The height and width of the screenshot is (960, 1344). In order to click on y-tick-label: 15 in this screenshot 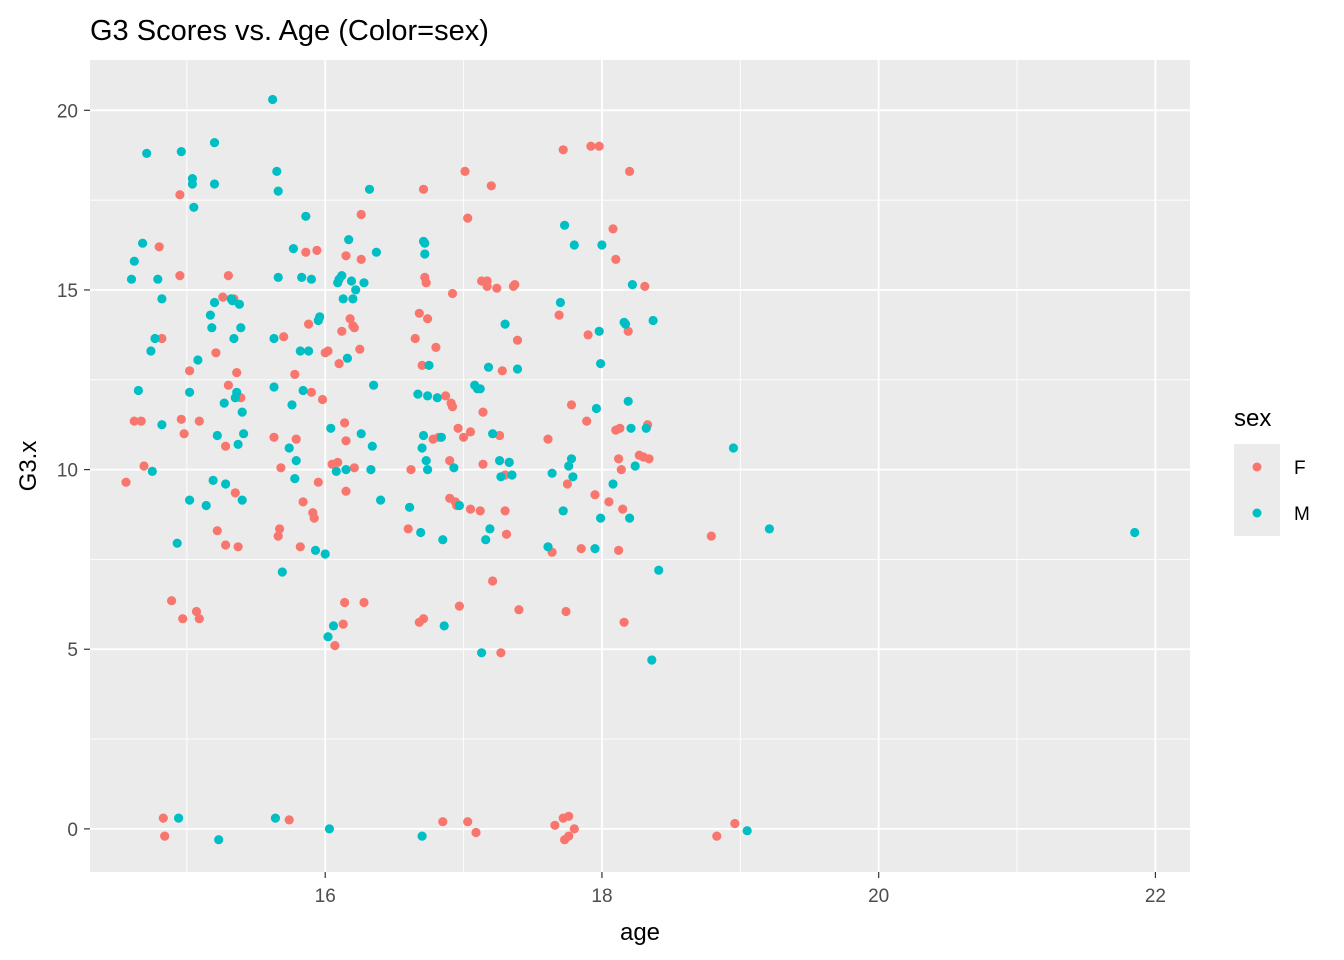, I will do `click(67, 291)`.